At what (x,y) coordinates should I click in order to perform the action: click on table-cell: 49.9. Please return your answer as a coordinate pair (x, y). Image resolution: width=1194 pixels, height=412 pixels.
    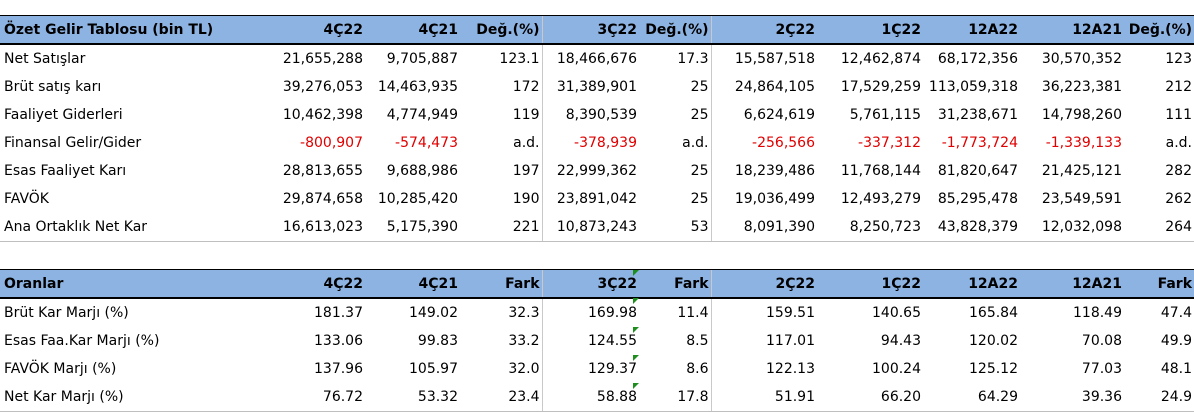
    Looking at the image, I should click on (1176, 341).